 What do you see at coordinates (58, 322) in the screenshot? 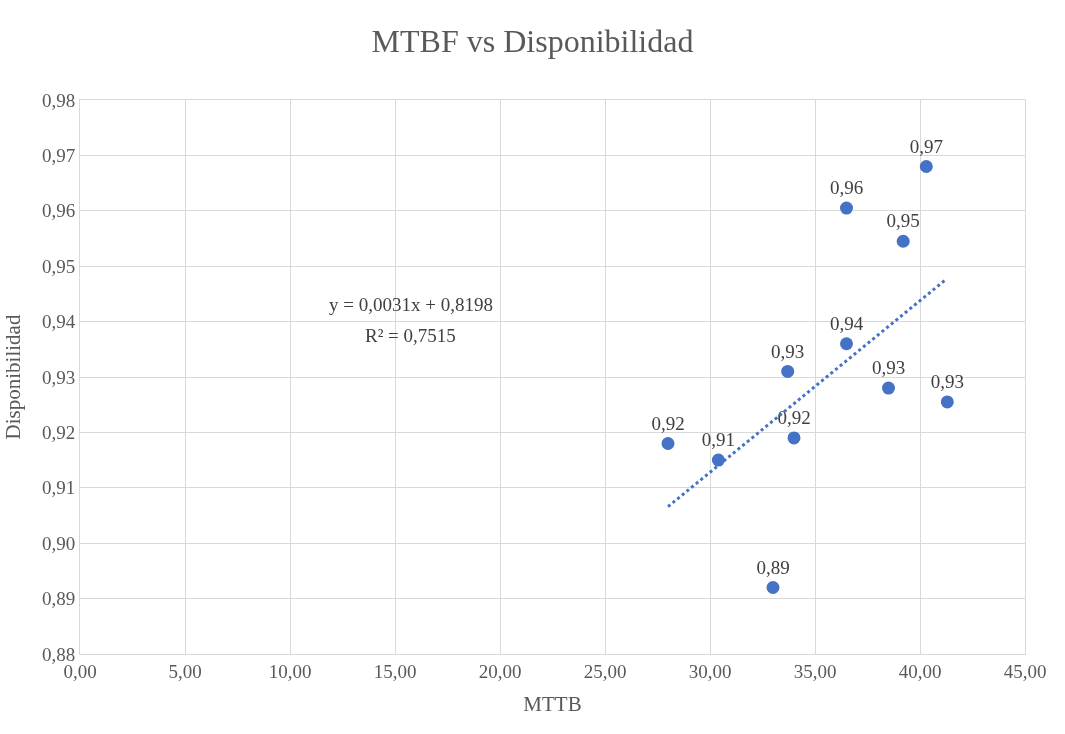
I see `y-tick-label: 0,94` at bounding box center [58, 322].